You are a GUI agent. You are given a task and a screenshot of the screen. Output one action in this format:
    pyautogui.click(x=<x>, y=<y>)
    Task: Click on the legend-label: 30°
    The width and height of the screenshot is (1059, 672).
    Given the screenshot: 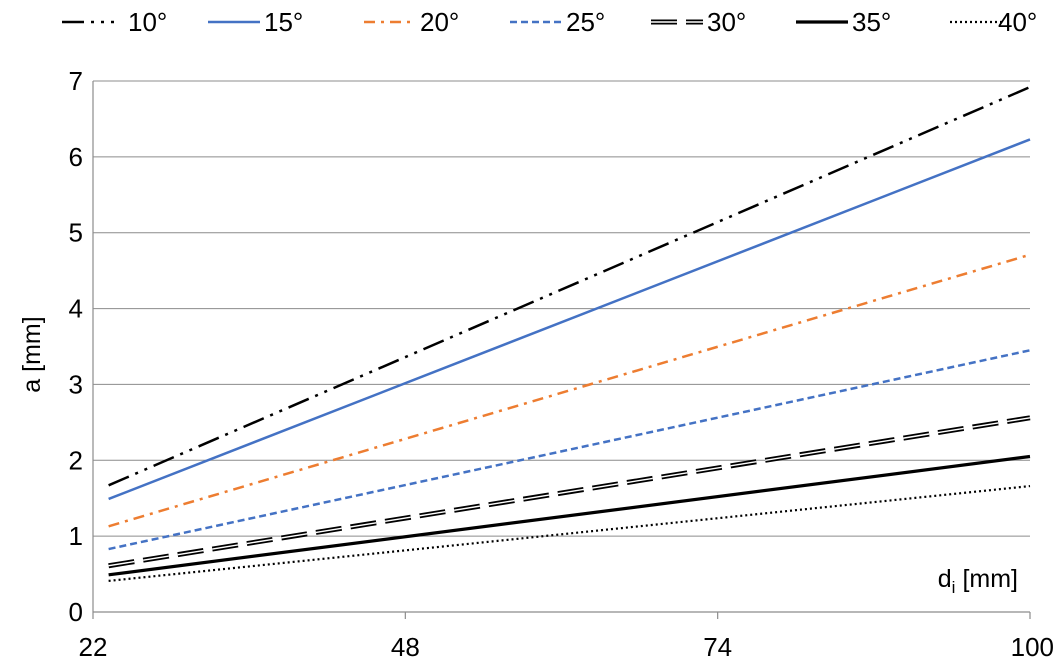 What is the action you would take?
    pyautogui.click(x=726, y=22)
    